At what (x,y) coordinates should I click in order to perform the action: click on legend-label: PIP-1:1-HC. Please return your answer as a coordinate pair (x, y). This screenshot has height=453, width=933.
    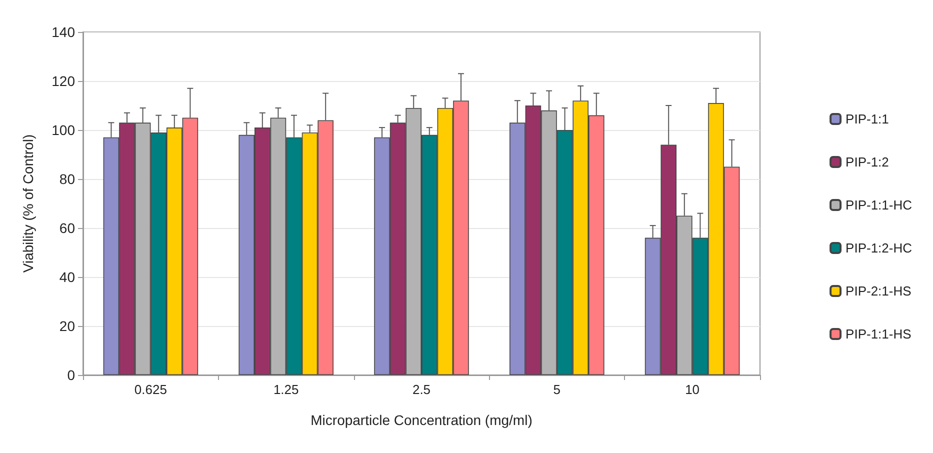
    Looking at the image, I should click on (879, 205).